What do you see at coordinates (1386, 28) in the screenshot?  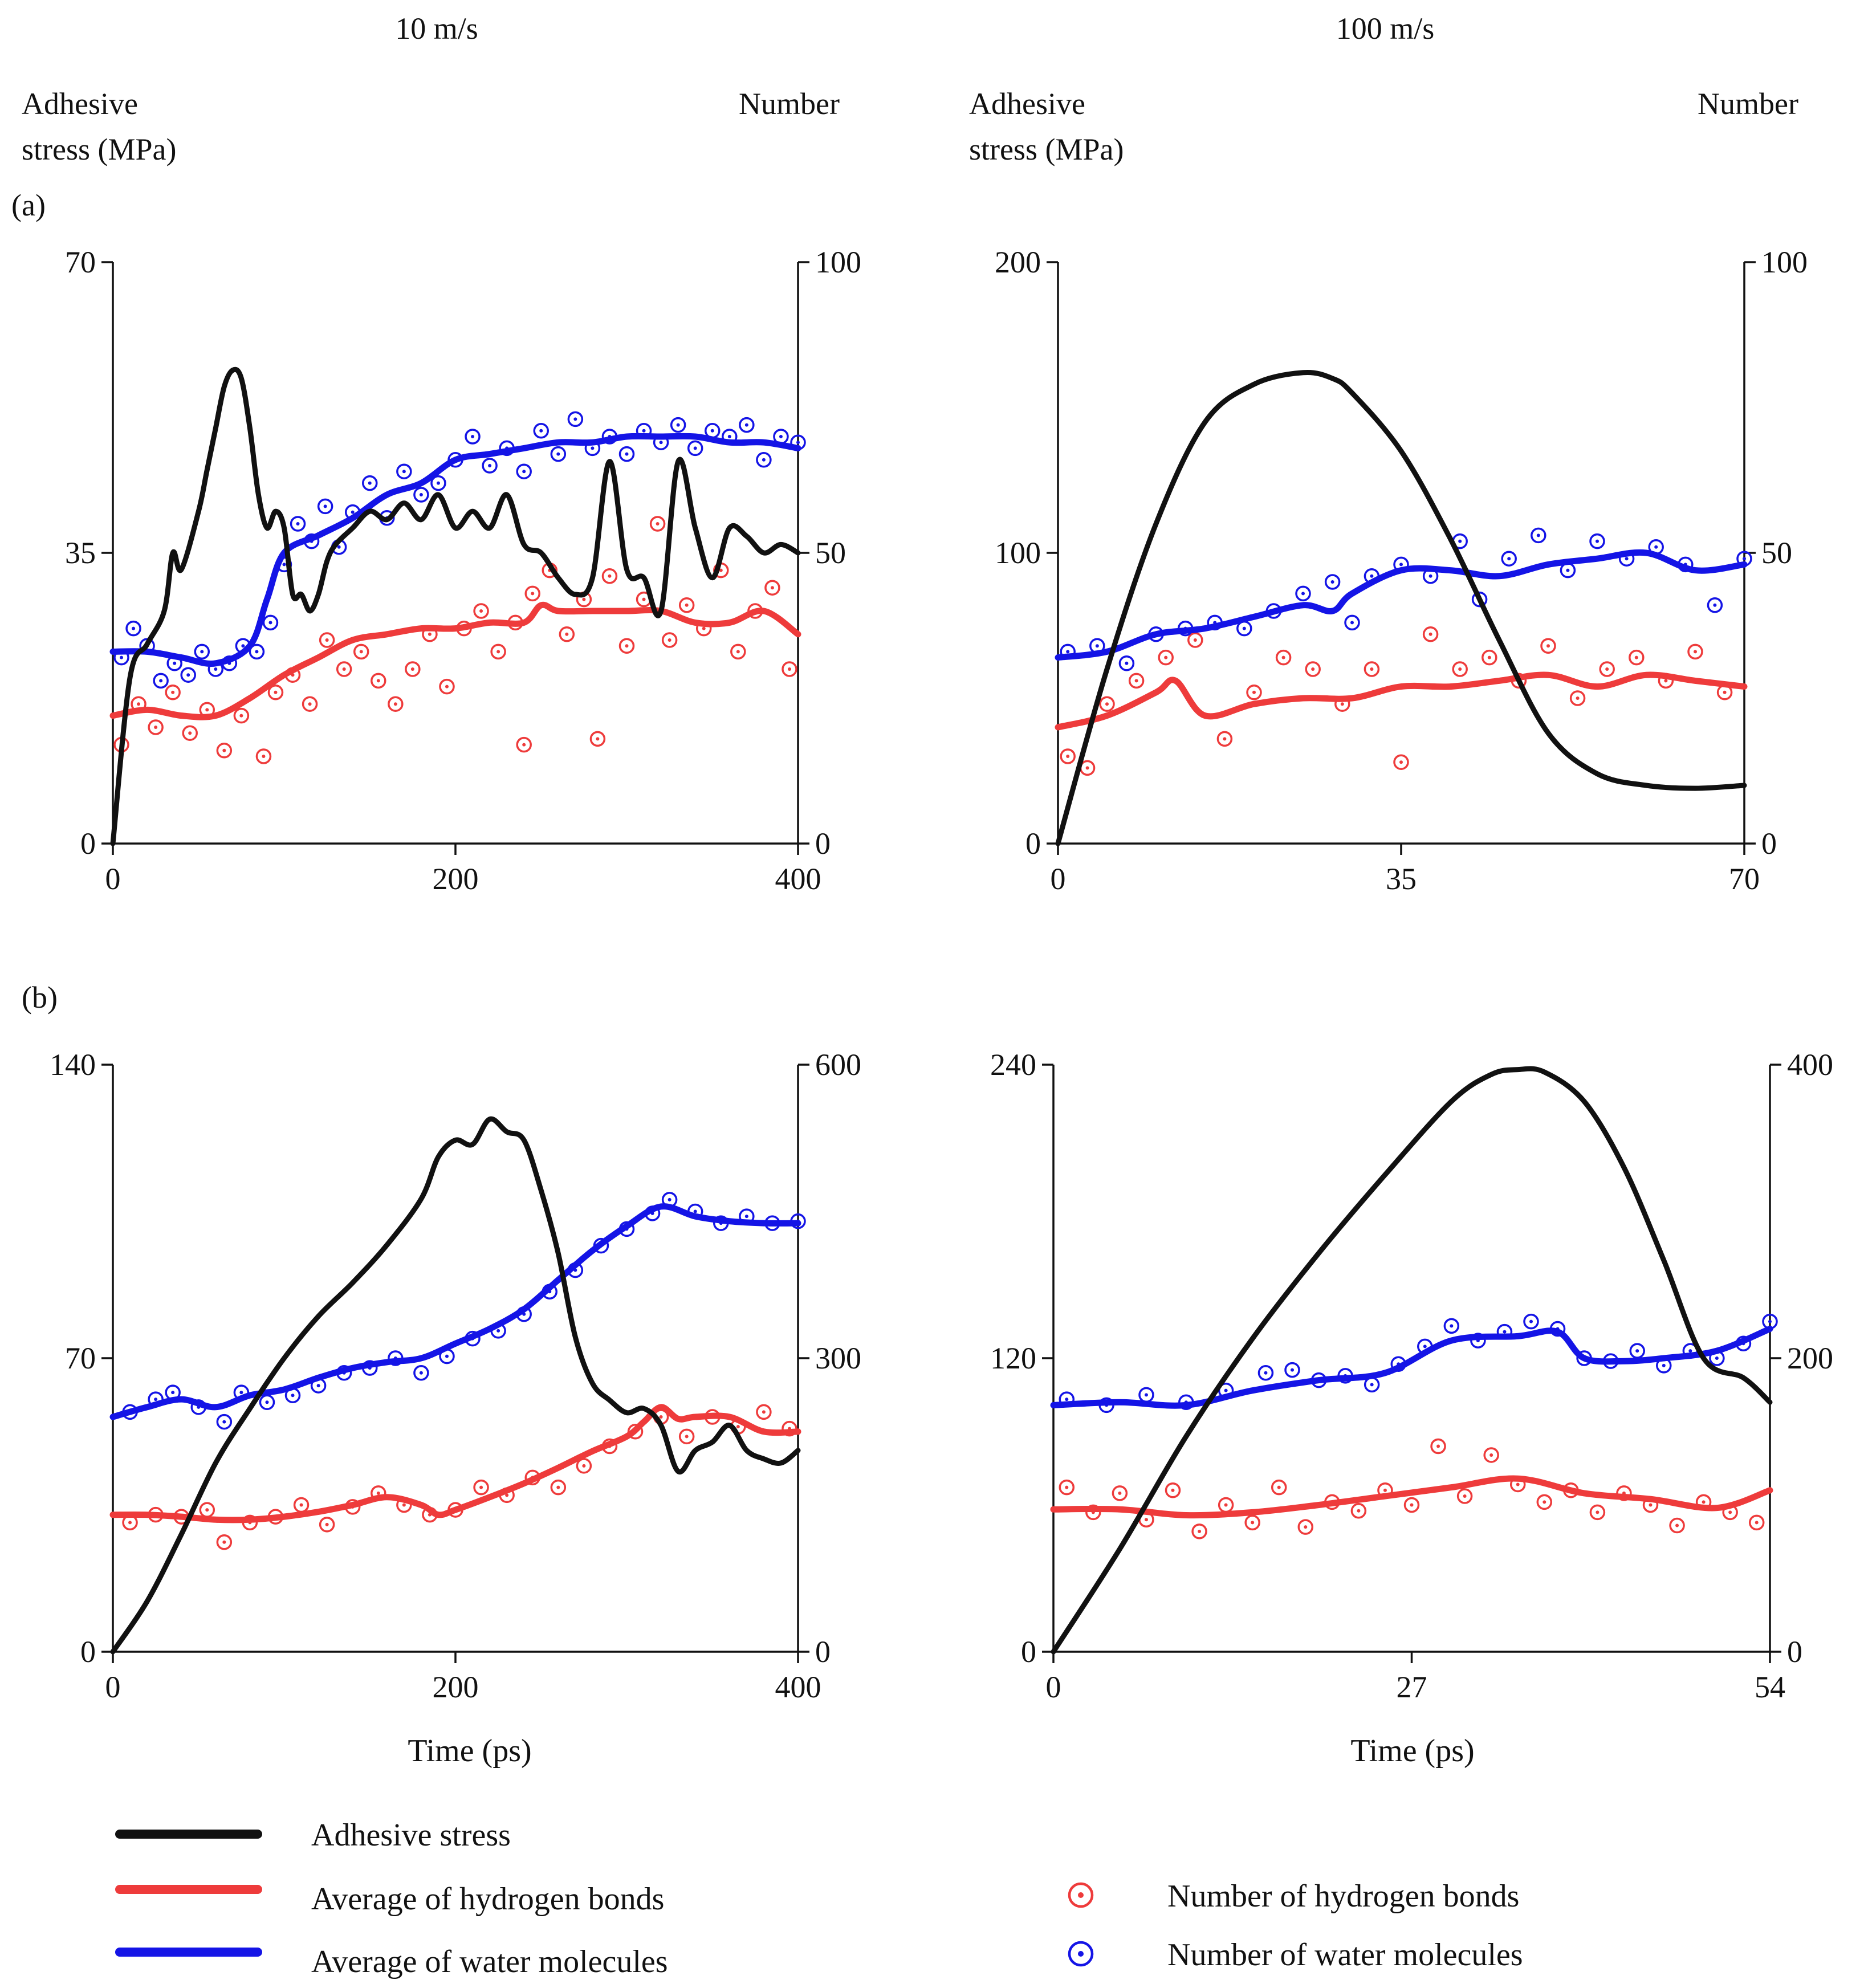 I see `column-title-right: 100 m/s` at bounding box center [1386, 28].